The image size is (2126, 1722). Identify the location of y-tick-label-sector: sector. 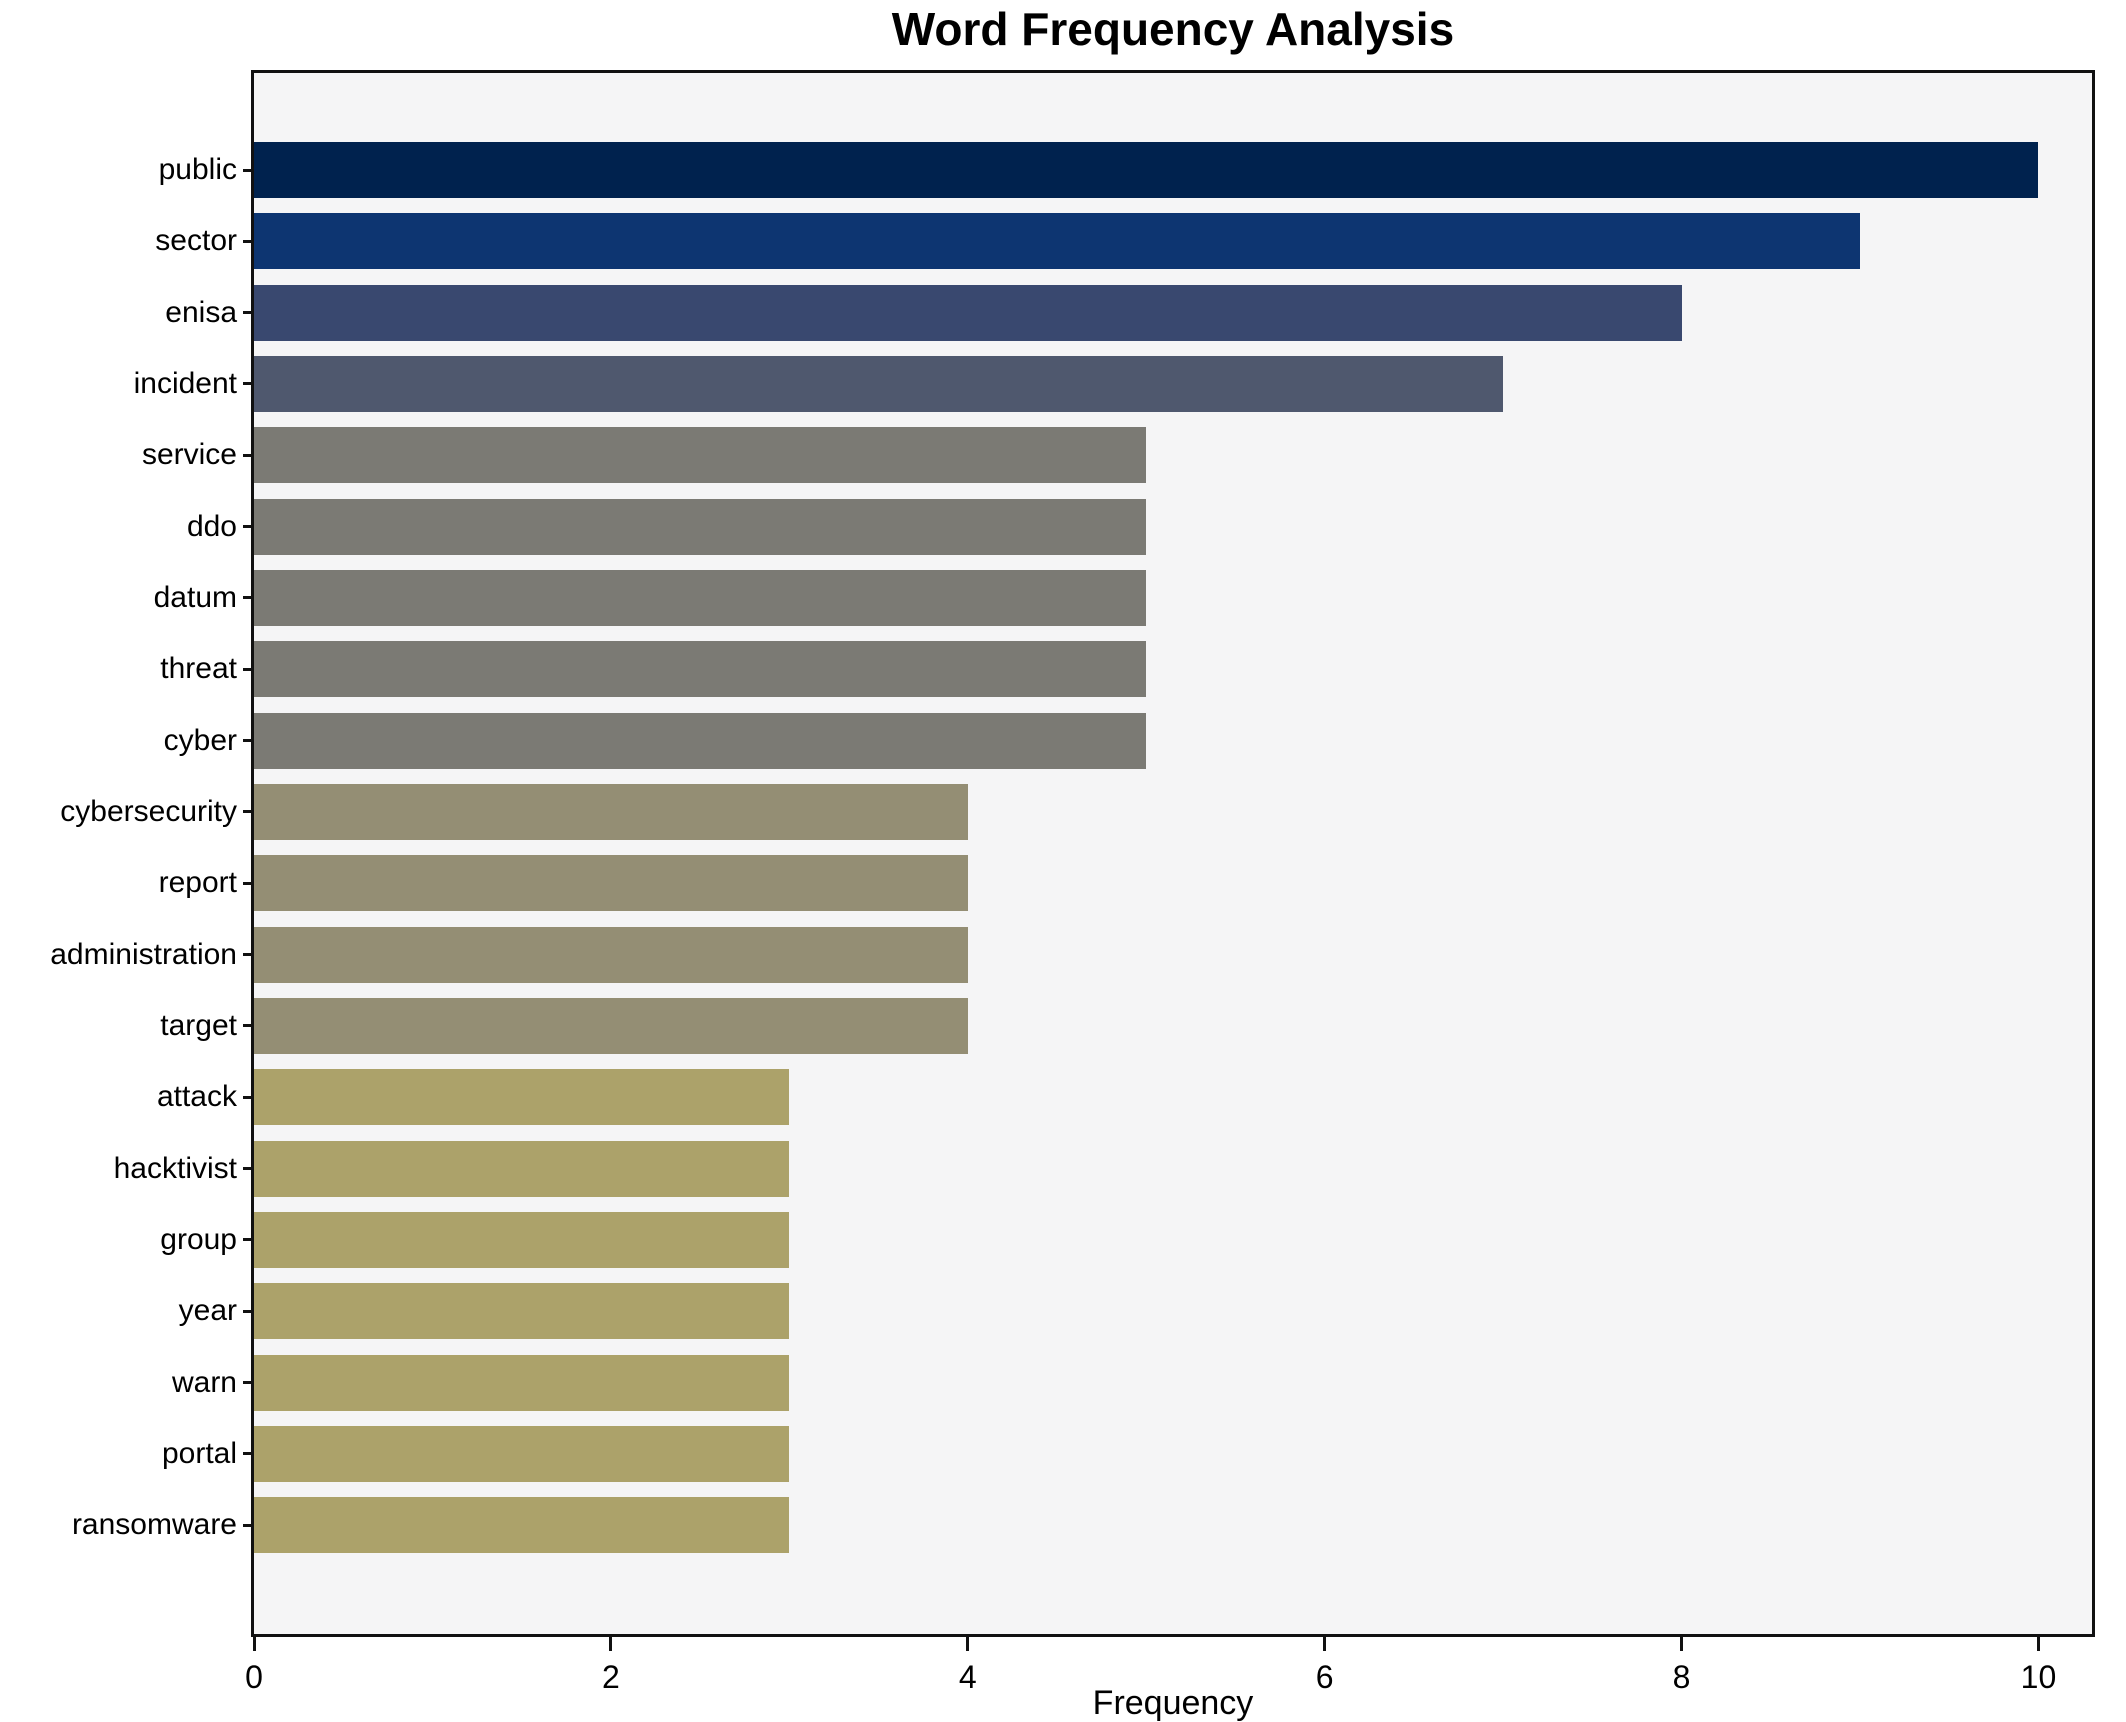
(196, 241).